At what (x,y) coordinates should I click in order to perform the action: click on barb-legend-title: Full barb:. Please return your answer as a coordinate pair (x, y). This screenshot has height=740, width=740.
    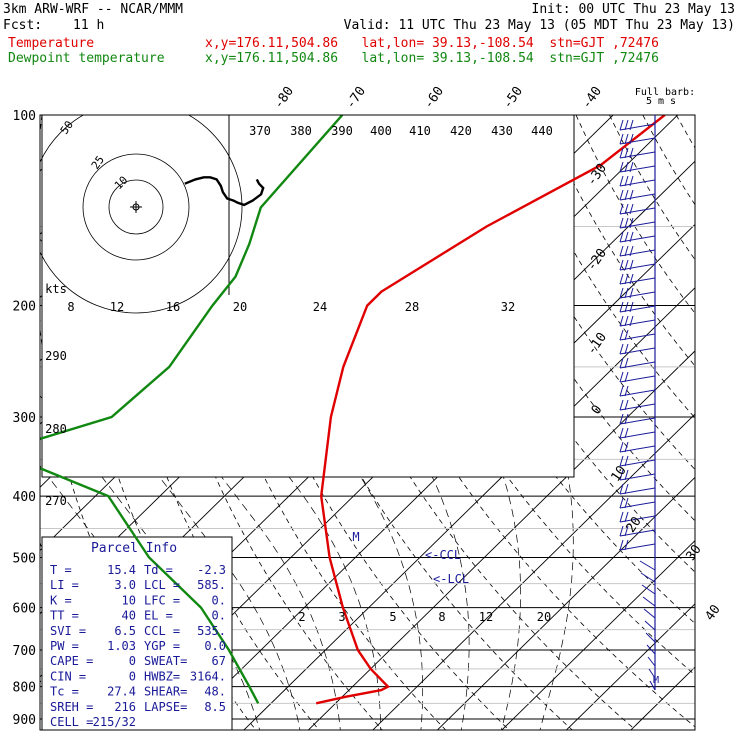
    Looking at the image, I should click on (665, 92).